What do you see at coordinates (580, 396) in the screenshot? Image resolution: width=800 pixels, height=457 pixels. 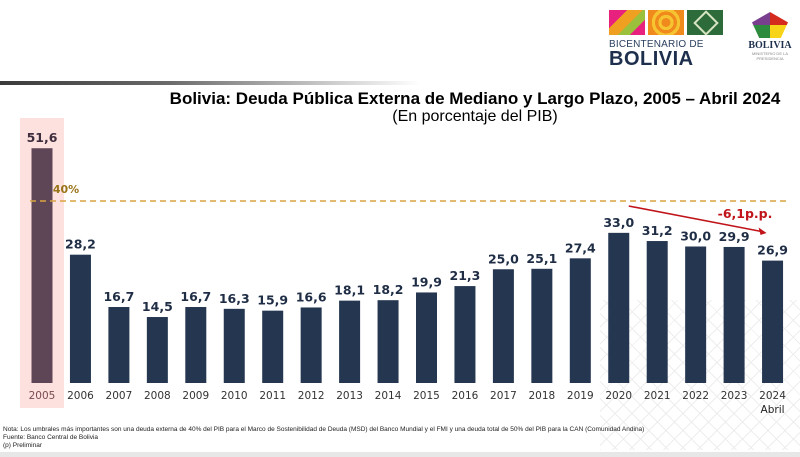 I see `tick-label-2019: 2019` at bounding box center [580, 396].